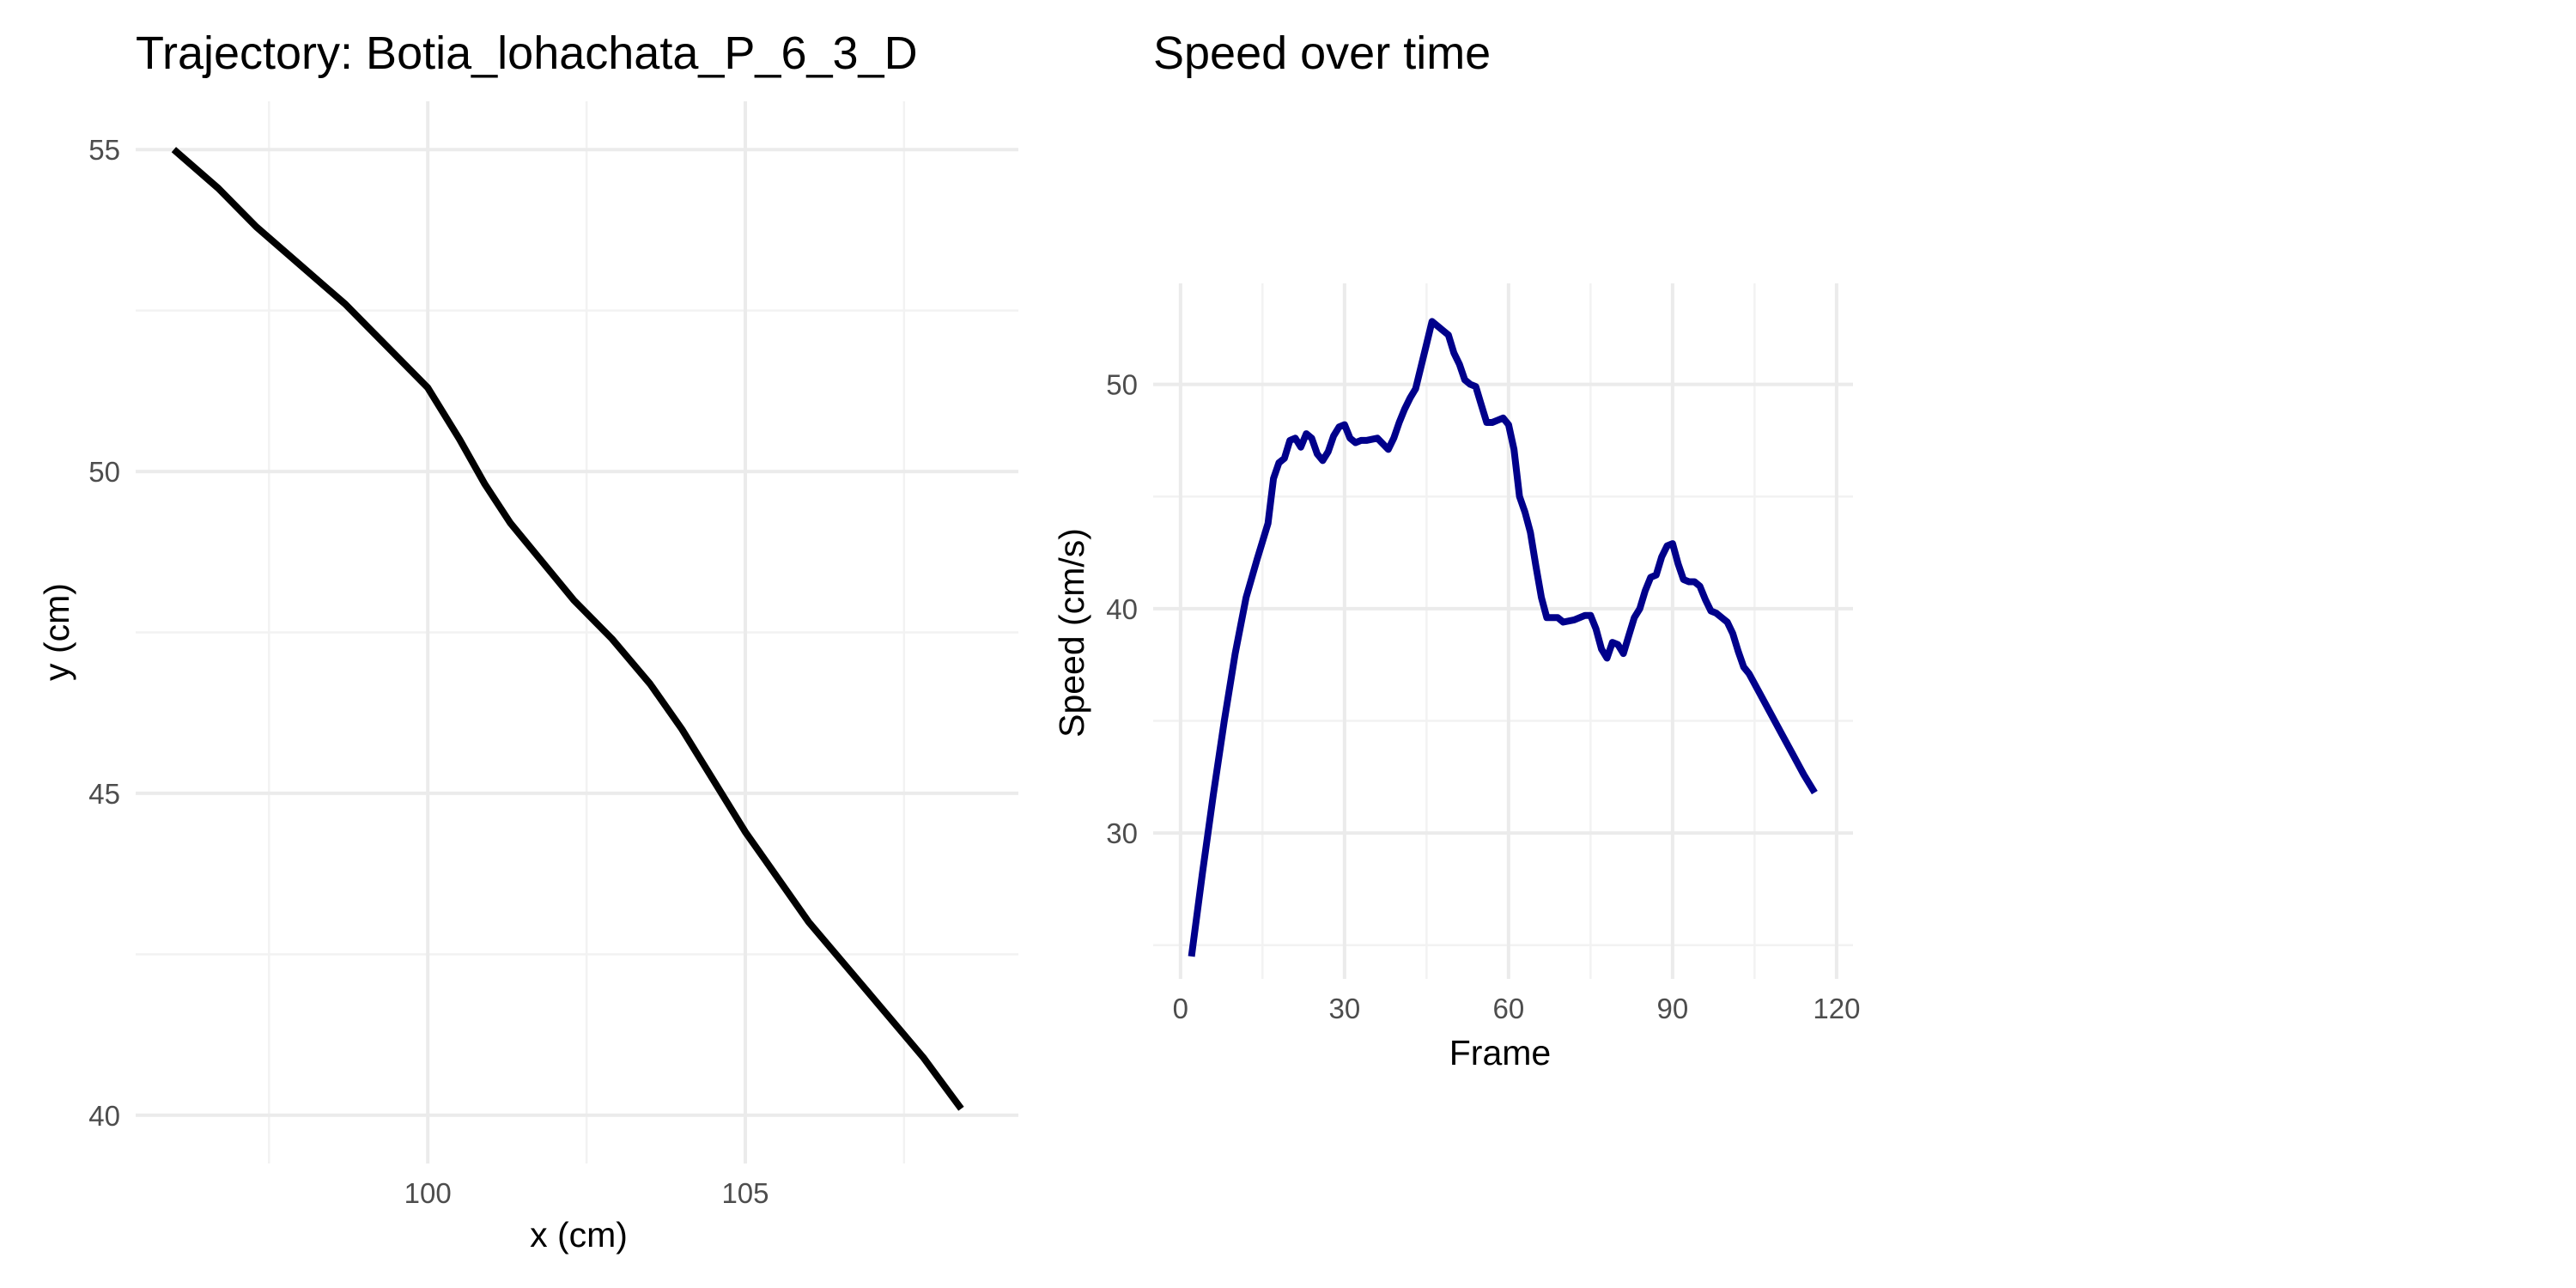  What do you see at coordinates (1122, 833) in the screenshot?
I see `speed-y-tick-label: 30` at bounding box center [1122, 833].